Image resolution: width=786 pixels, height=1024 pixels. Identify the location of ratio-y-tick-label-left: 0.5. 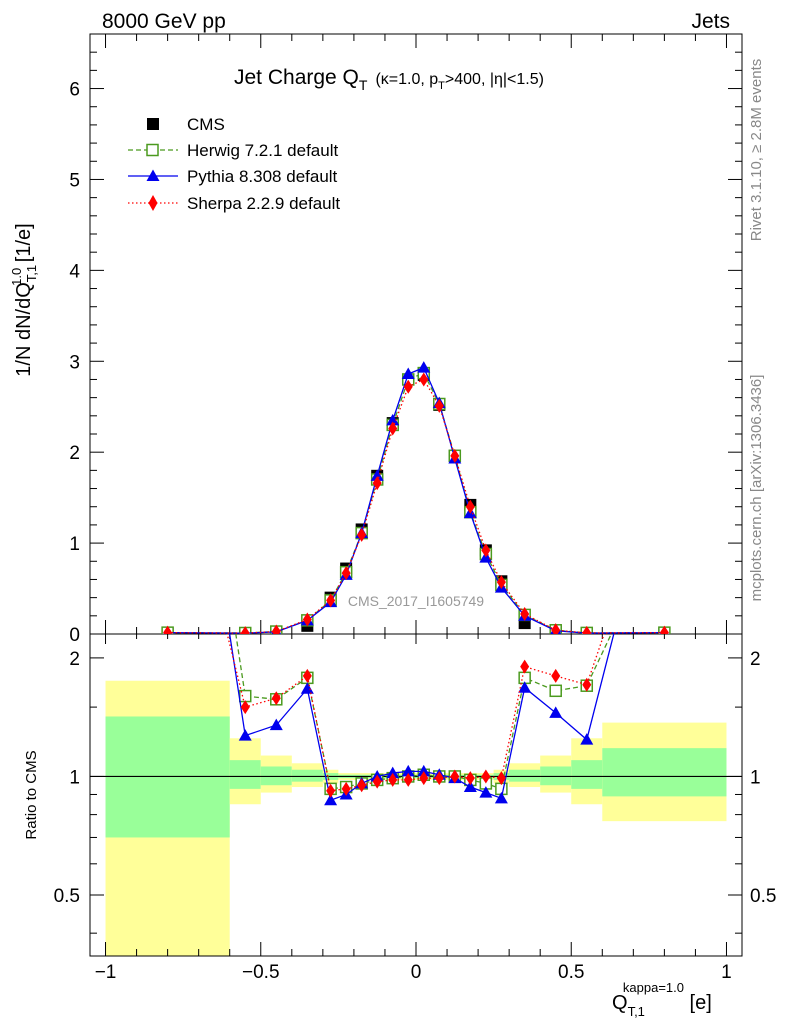
(67, 896).